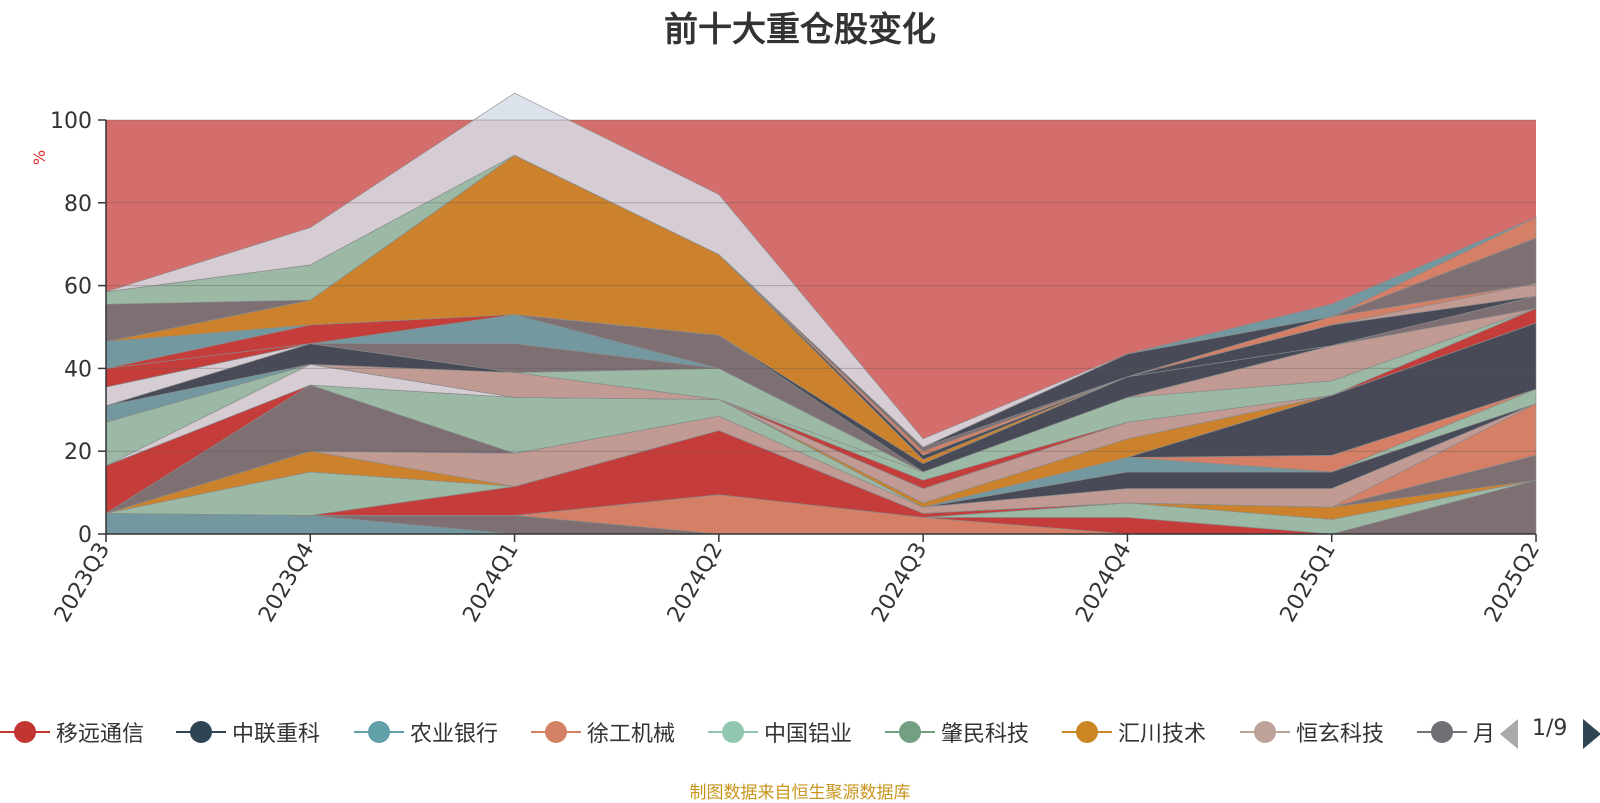  I want to click on legend-item: 移远通信, so click(72, 732).